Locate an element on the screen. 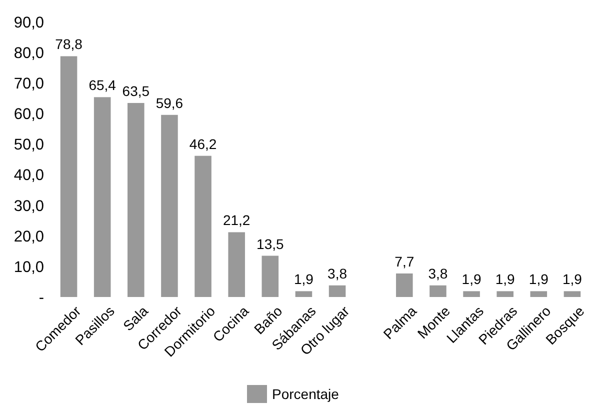 The width and height of the screenshot is (597, 407). data-label: 13,5 is located at coordinates (270, 244).